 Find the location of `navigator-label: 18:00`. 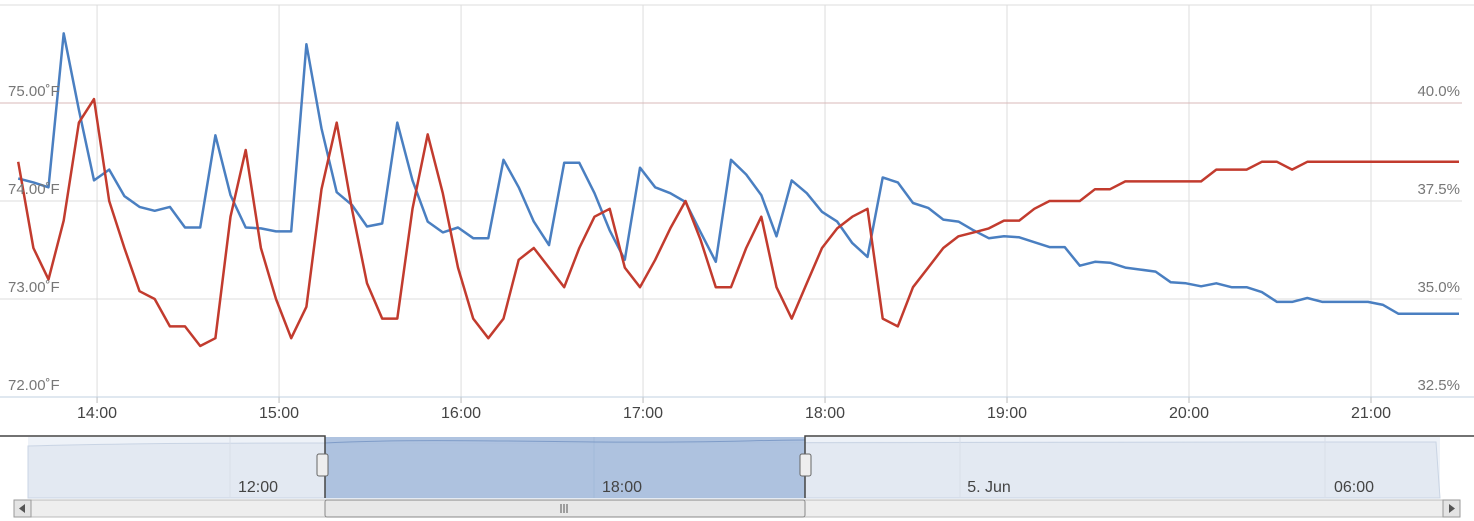

navigator-label: 18:00 is located at coordinates (622, 487).